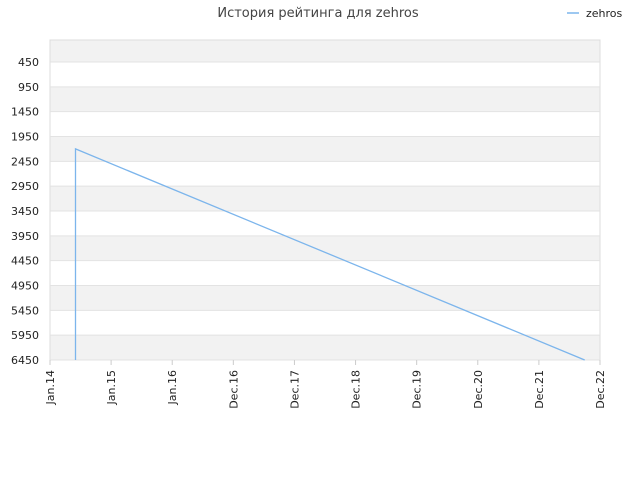  I want to click on x-tick-label: Jan.15, so click(111, 387).